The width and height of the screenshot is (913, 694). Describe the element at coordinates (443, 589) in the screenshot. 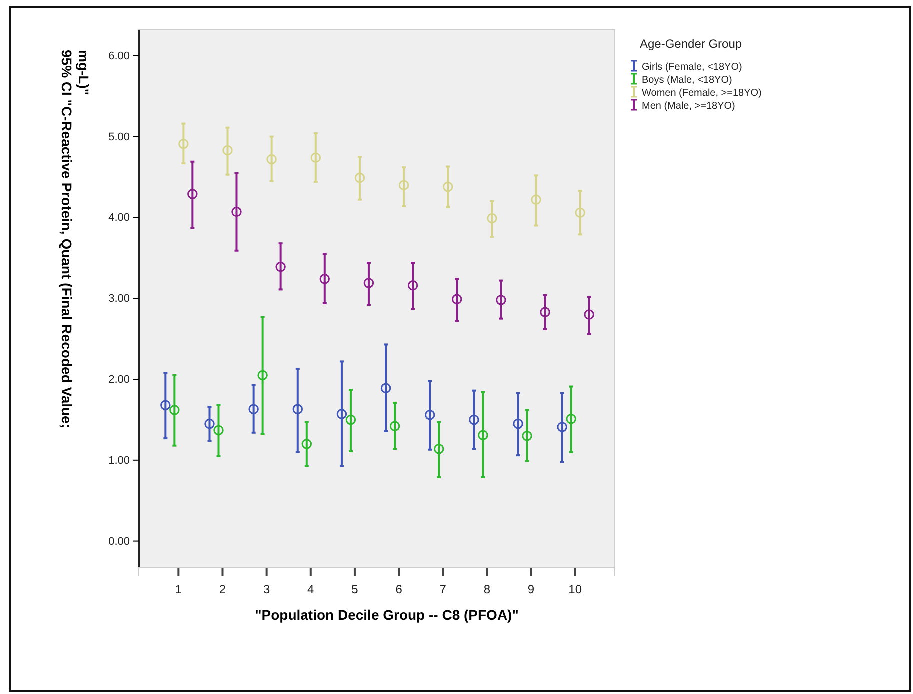

I see `x-tick-label: 7` at that location.